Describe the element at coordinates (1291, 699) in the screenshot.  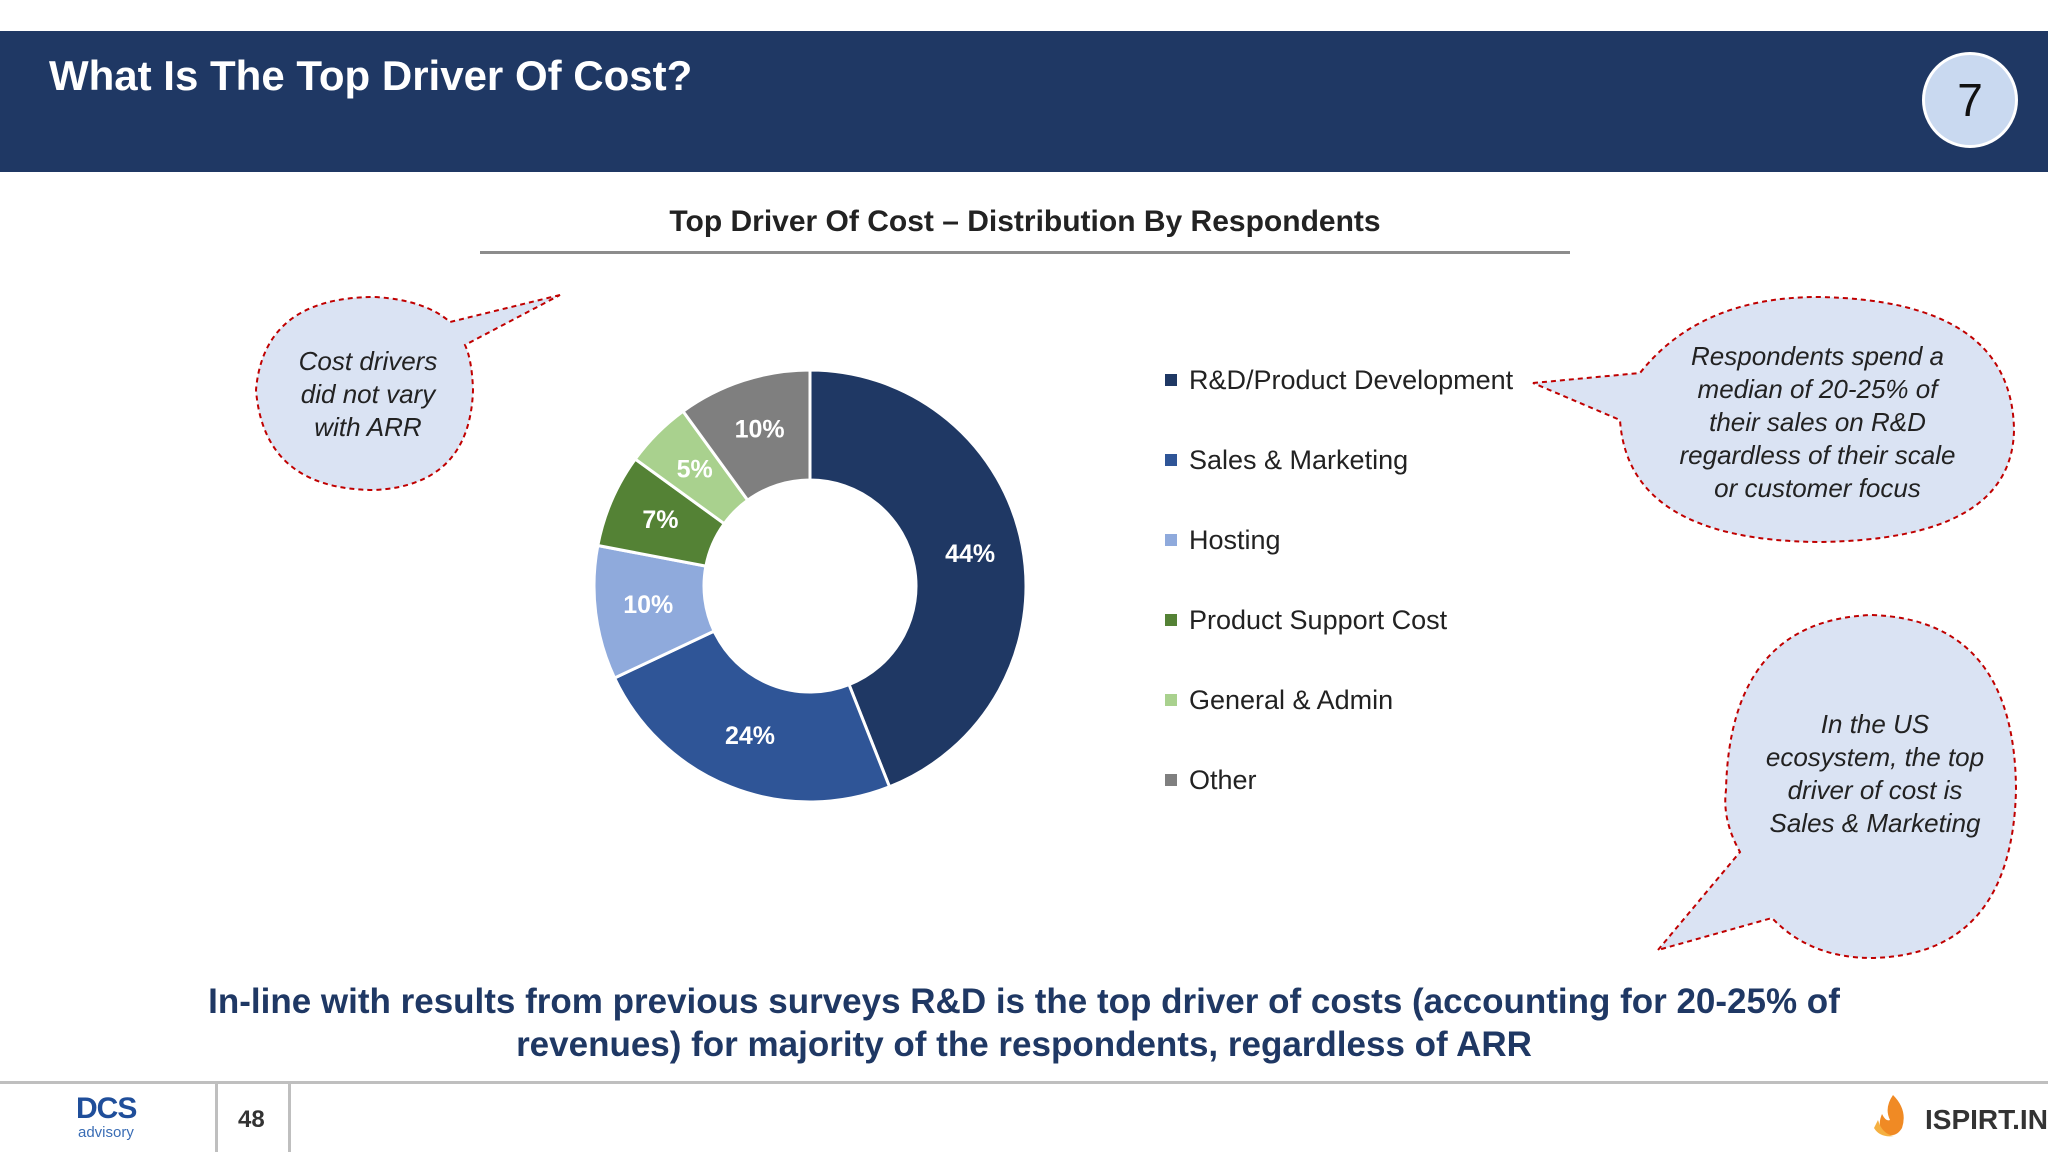
I see `legend-label-admin: General & Admin` at that location.